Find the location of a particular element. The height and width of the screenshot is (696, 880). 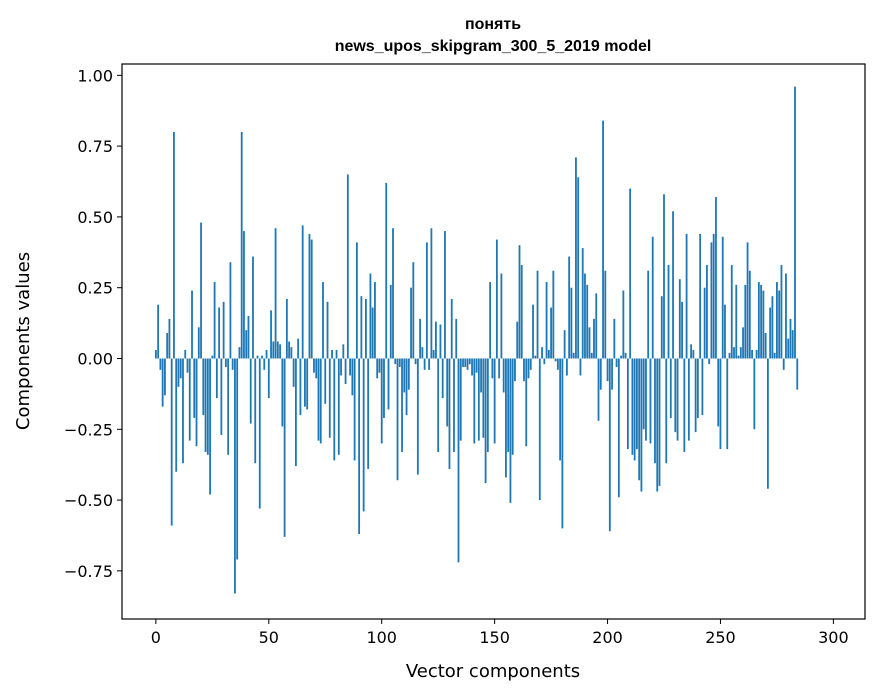

y-tick-label-2: −0.25 is located at coordinates (88, 429).